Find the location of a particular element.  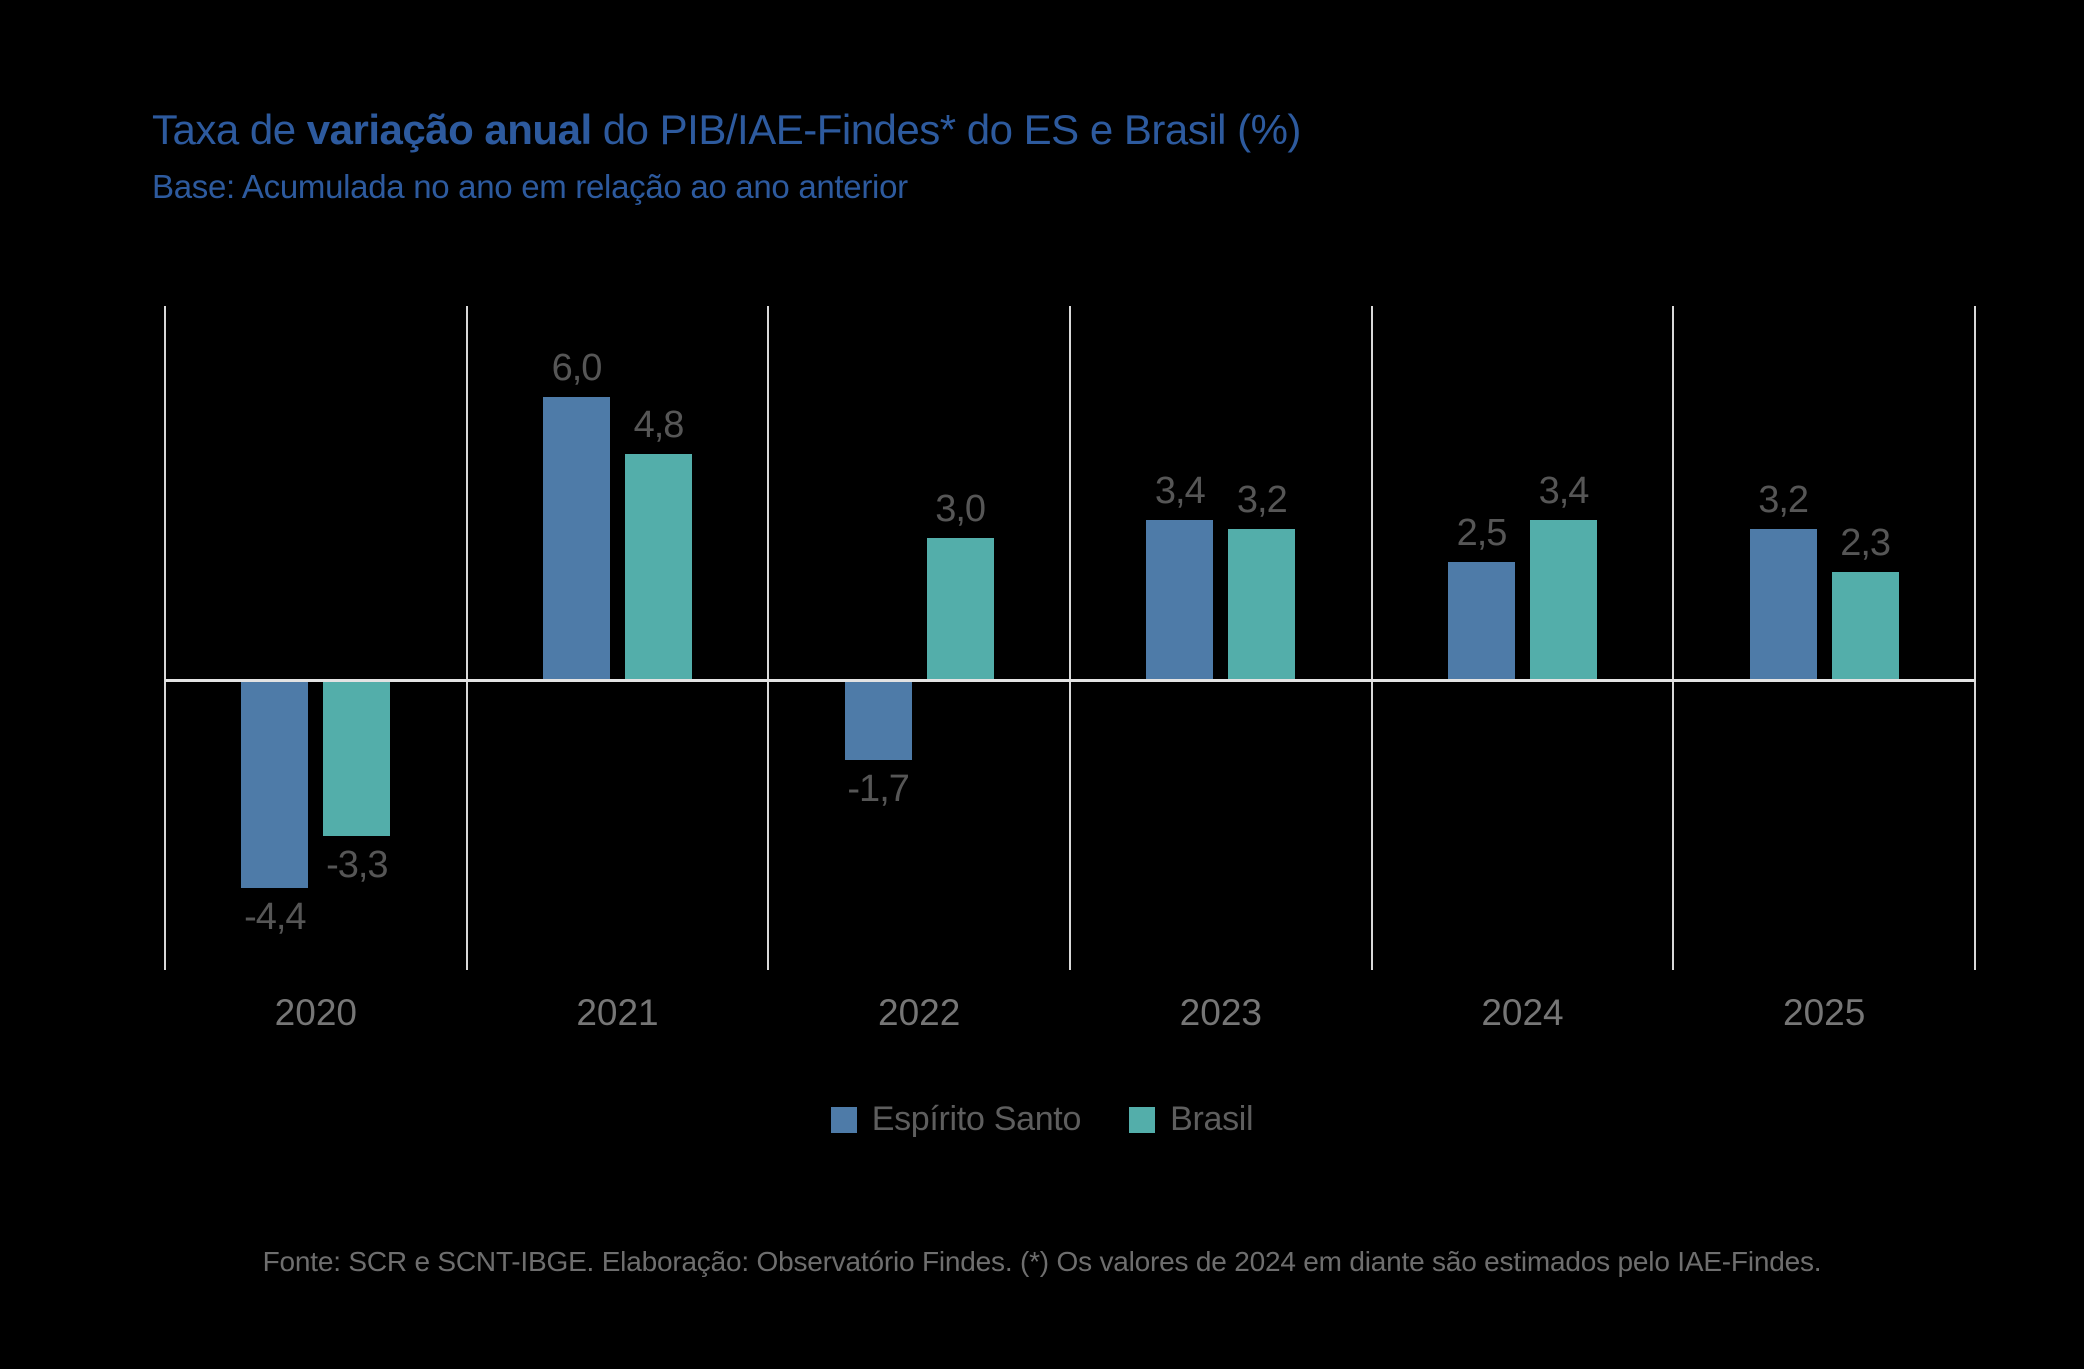

legend-item-espírito-santo: Espírito Santo is located at coordinates (956, 1119).